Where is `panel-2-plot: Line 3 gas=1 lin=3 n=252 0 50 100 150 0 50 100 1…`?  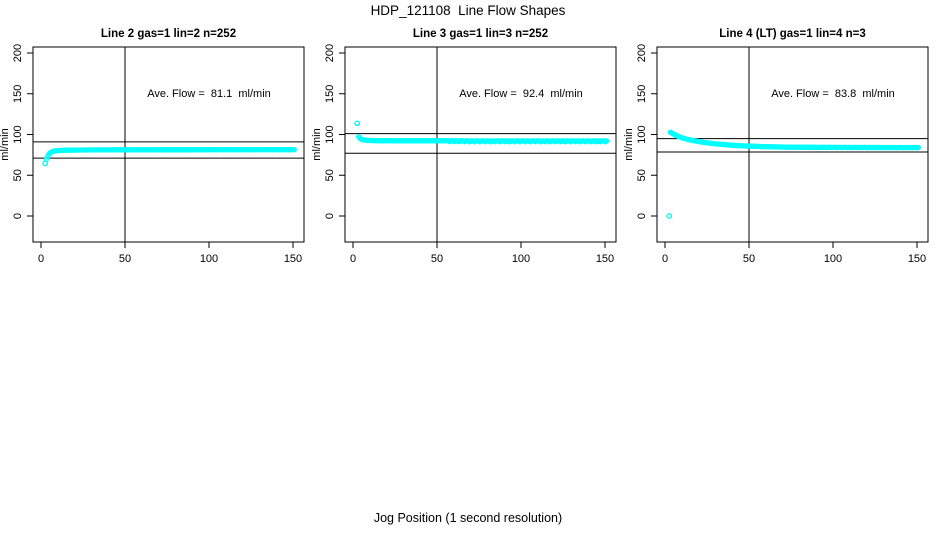
panel-2-plot: Line 3 gas=1 lin=3 n=252 0 50 100 150 0 50 100 1… is located at coordinates (464, 146).